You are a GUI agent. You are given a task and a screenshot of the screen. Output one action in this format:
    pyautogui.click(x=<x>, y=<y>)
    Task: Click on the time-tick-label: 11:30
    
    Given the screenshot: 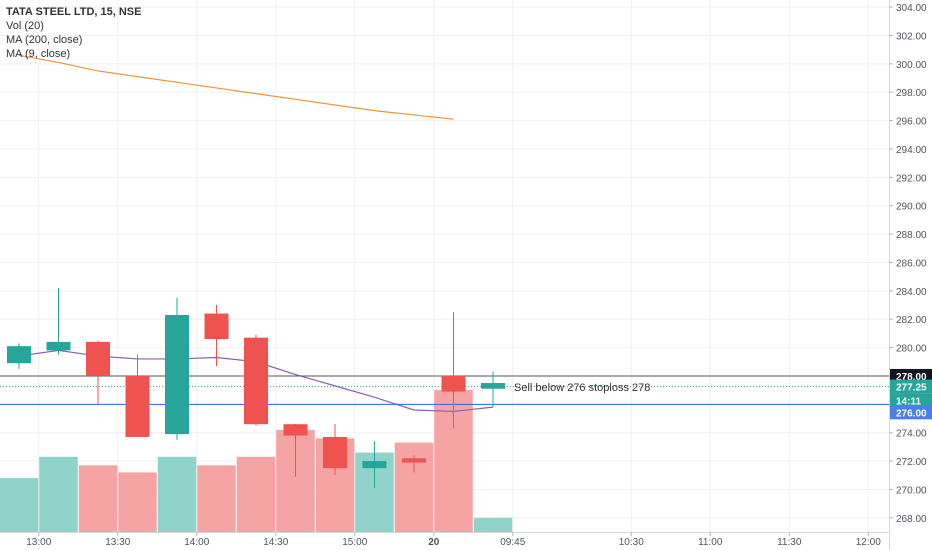 What is the action you would take?
    pyautogui.click(x=789, y=542)
    